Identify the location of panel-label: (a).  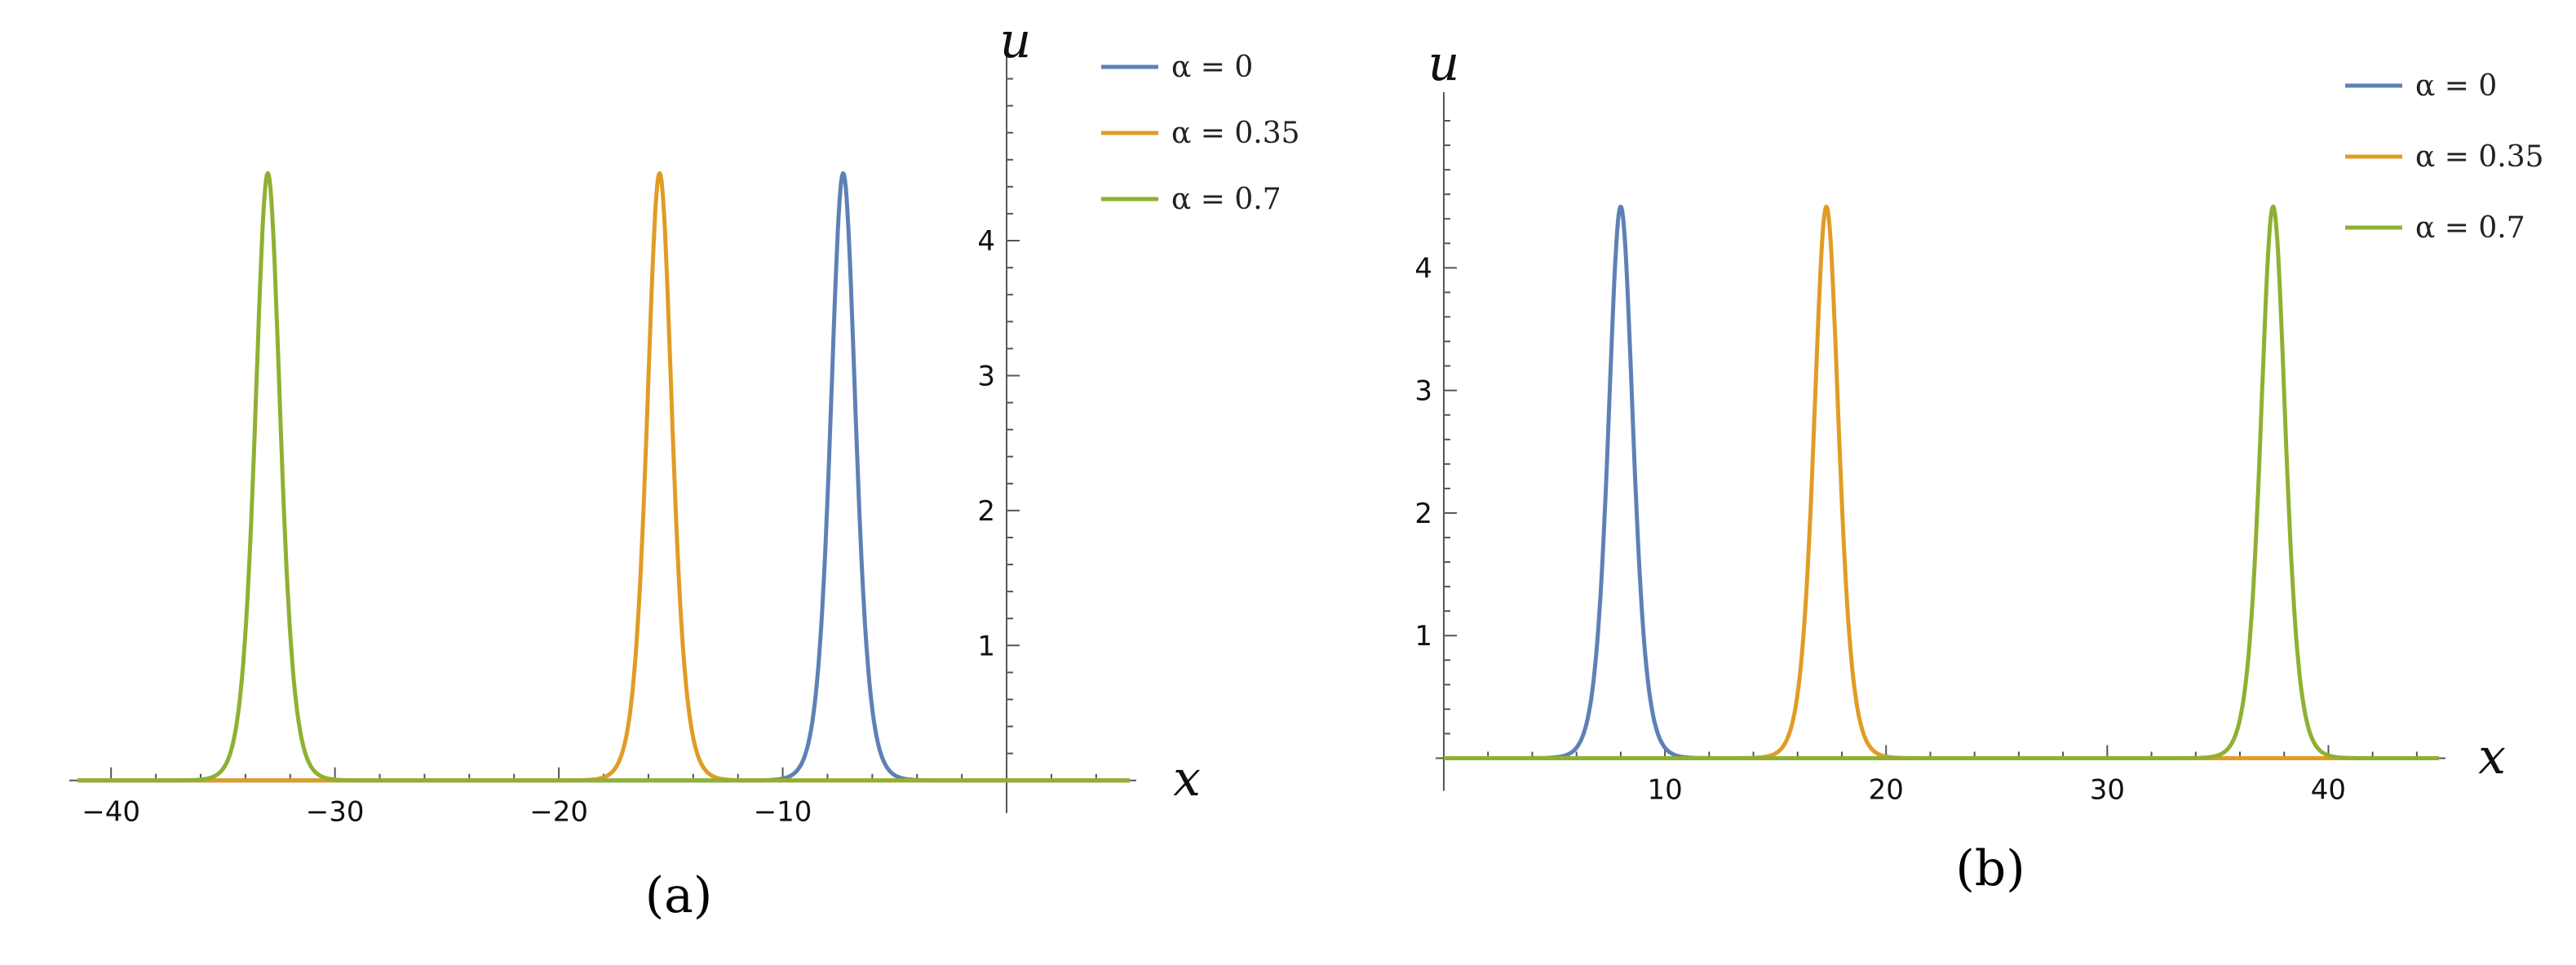
(679, 895).